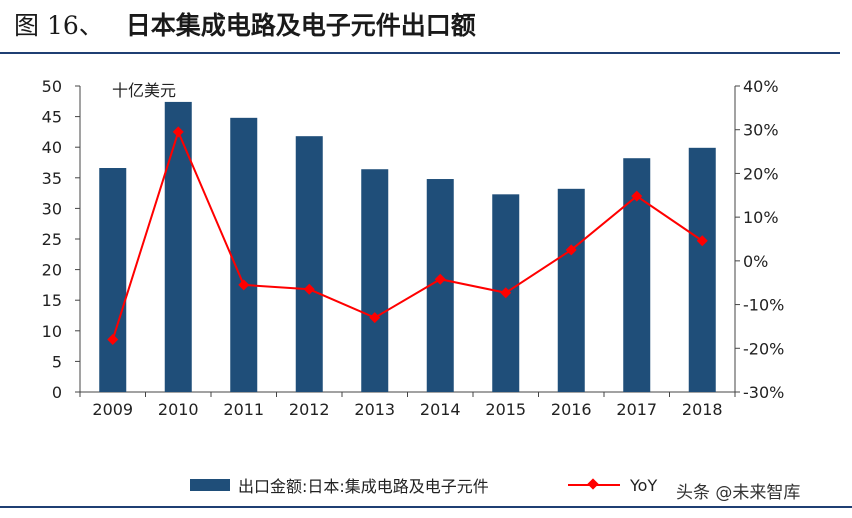 The height and width of the screenshot is (518, 852). I want to click on yoy-marker-2011, so click(244, 285).